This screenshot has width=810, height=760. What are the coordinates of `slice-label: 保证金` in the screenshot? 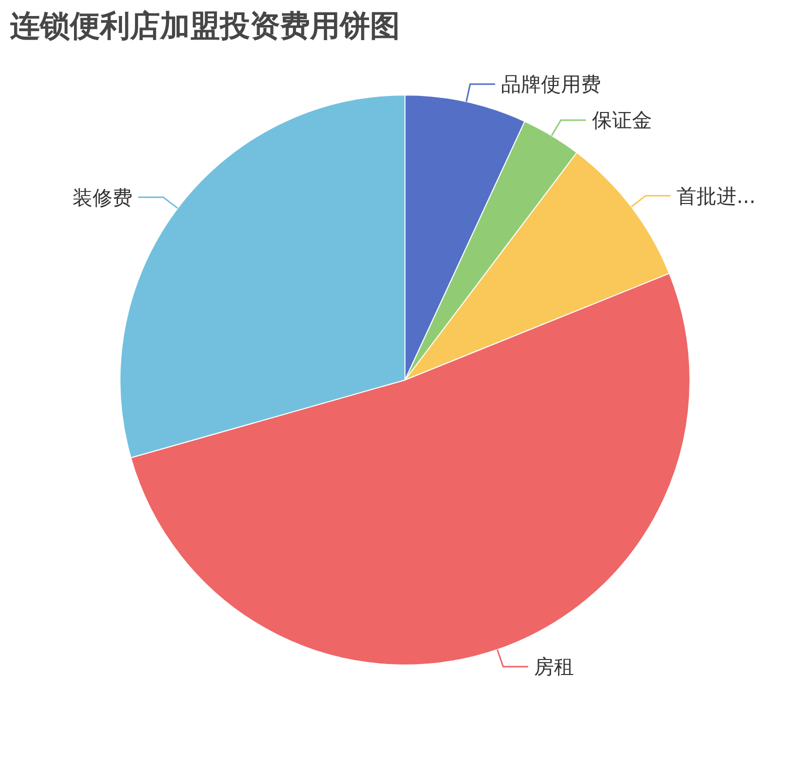 It's located at (622, 120).